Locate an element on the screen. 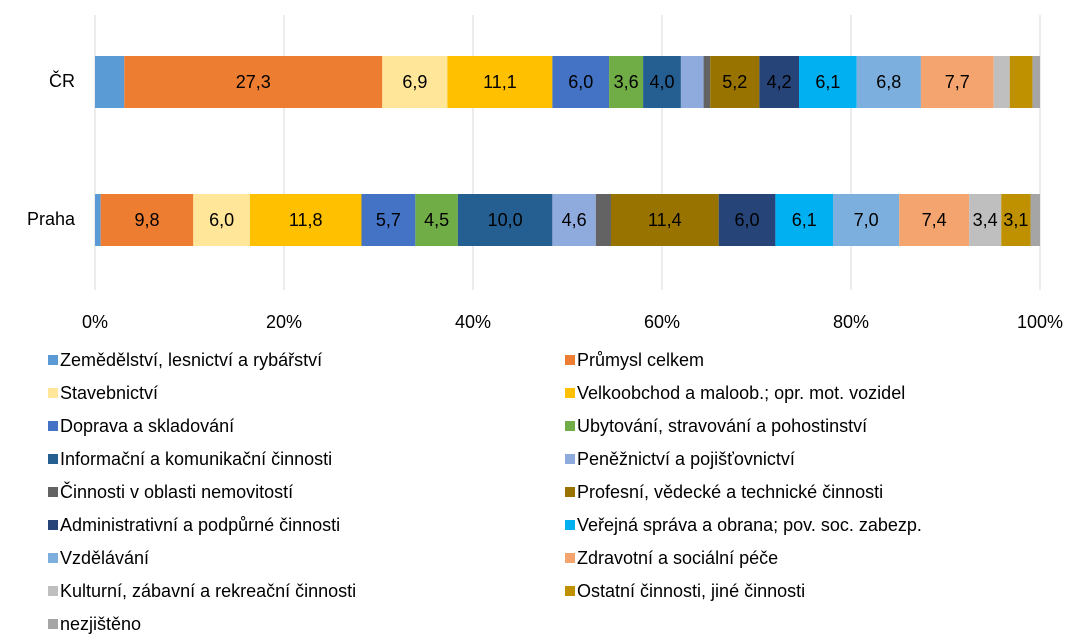 The height and width of the screenshot is (637, 1072). data-label: 7,4 is located at coordinates (934, 220).